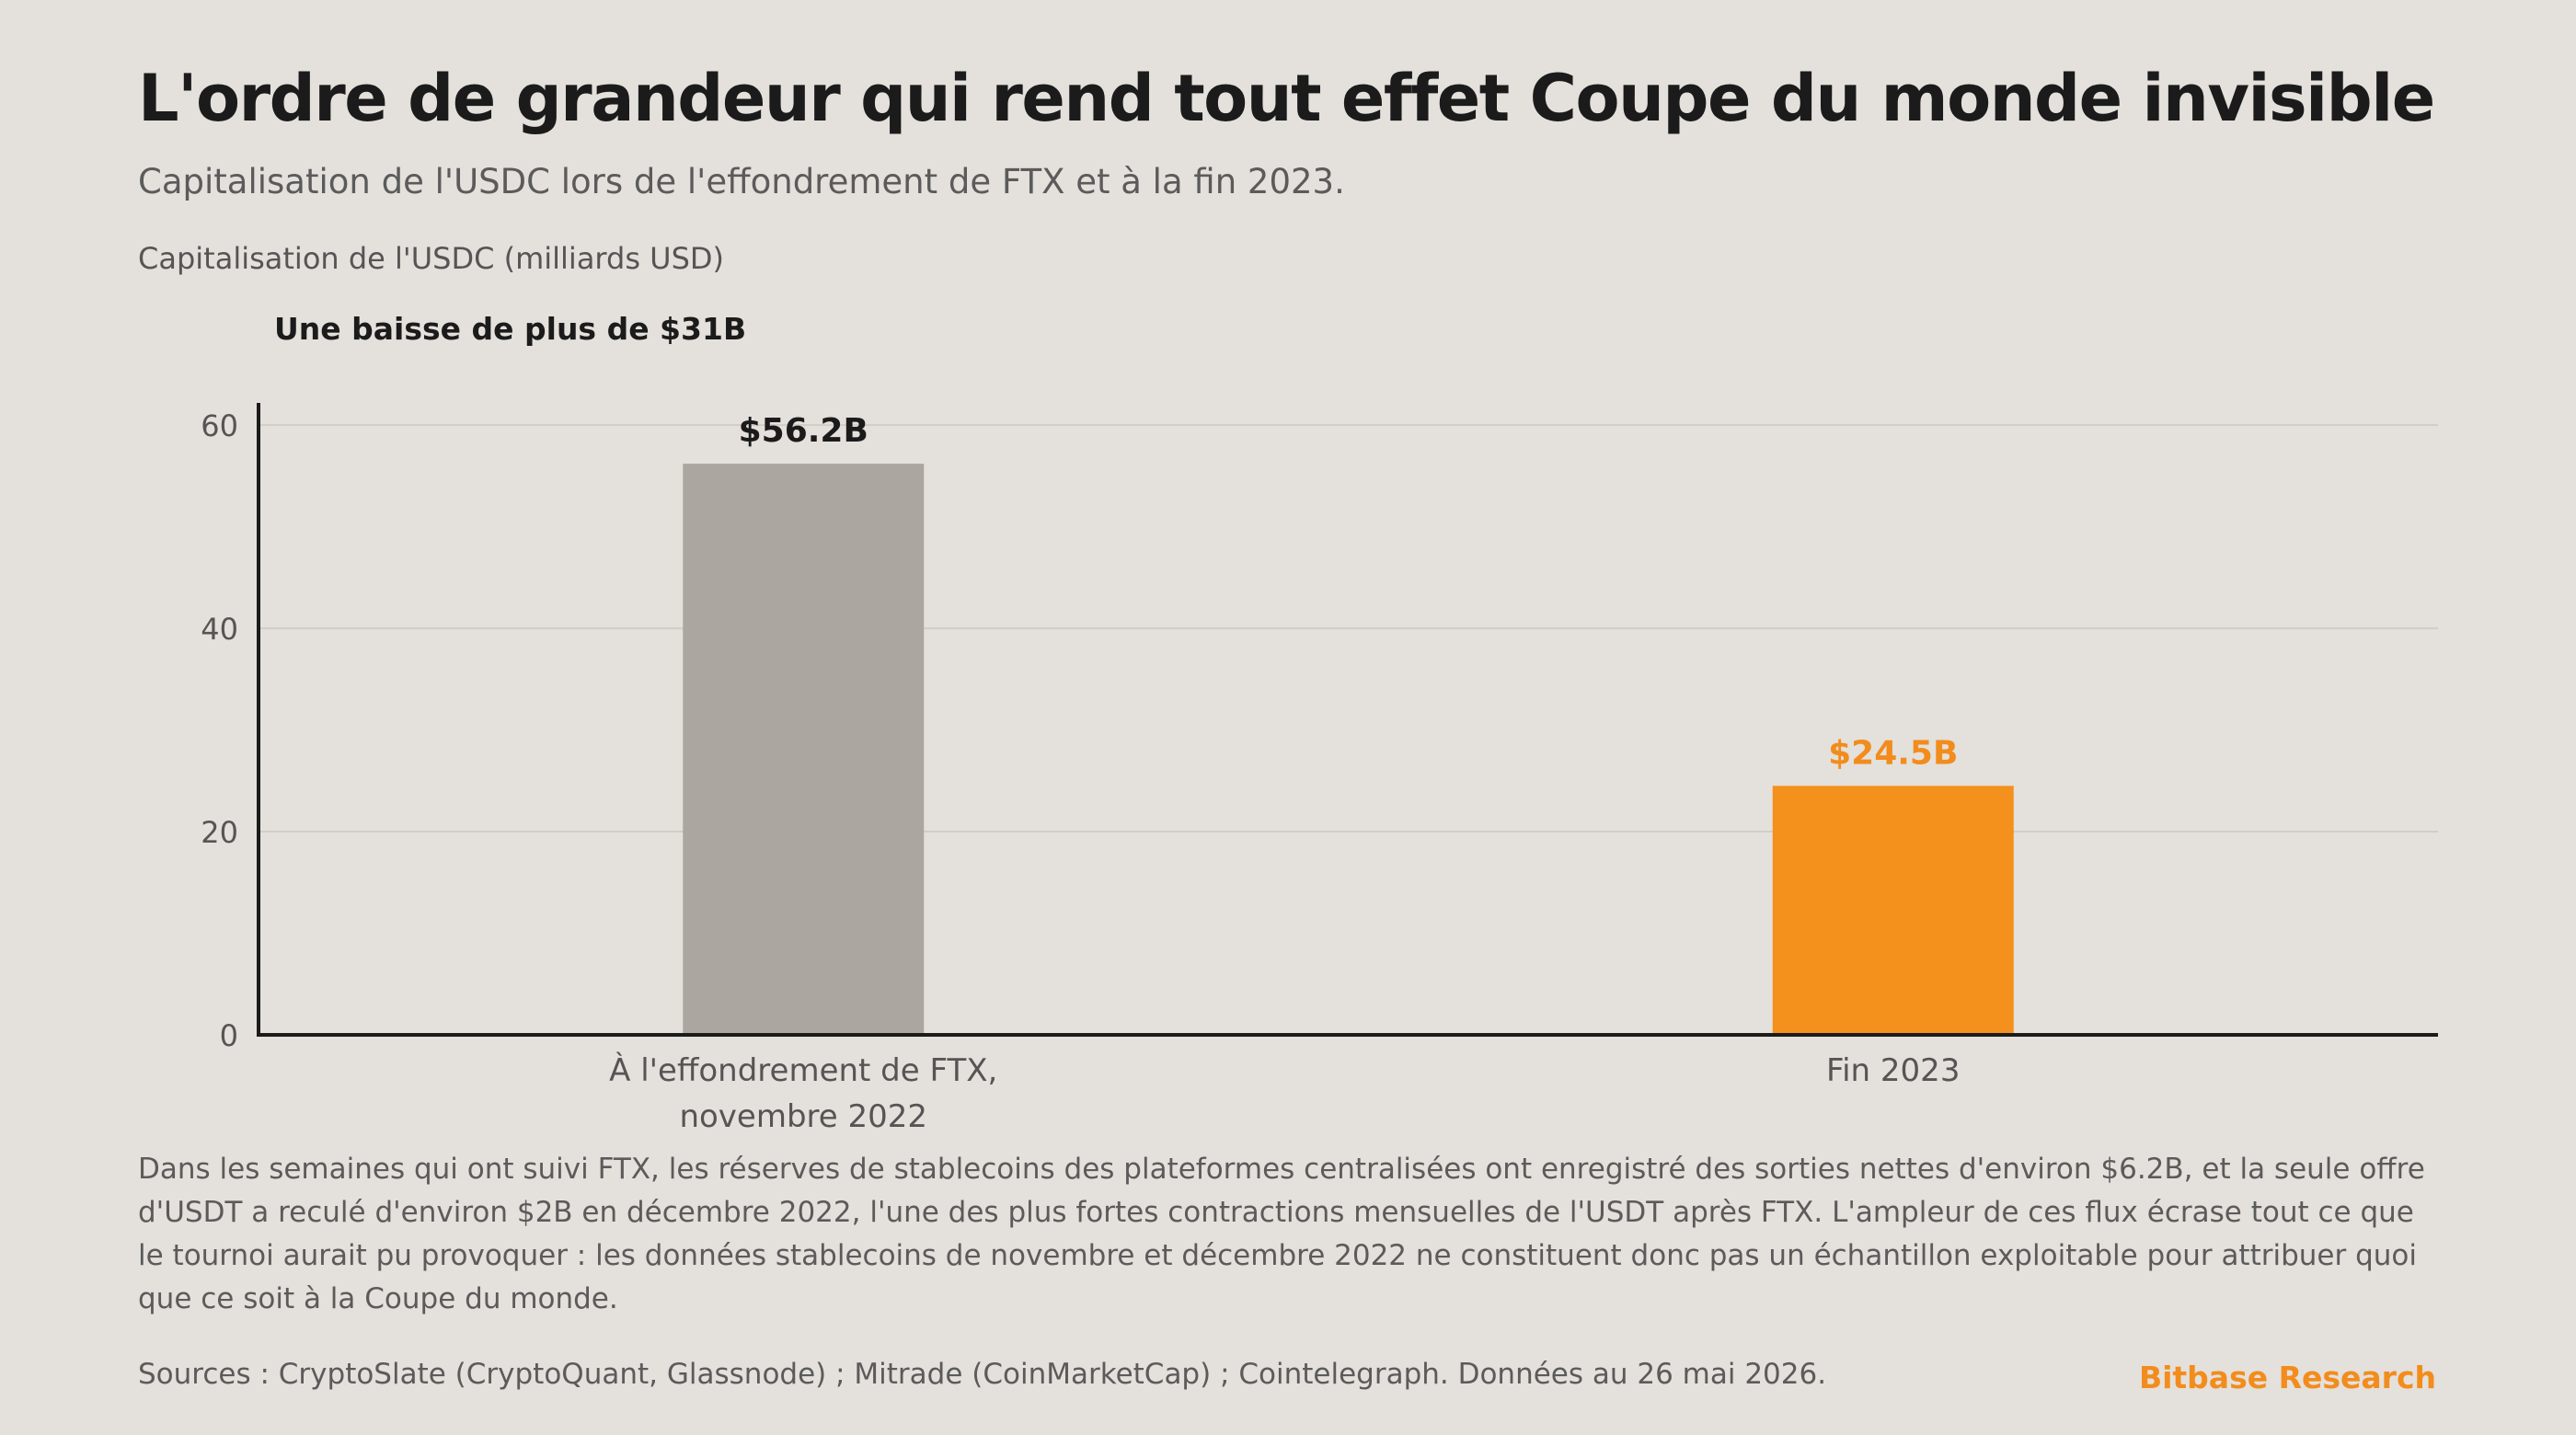  I want to click on data-label: $56.2B, so click(803, 431).